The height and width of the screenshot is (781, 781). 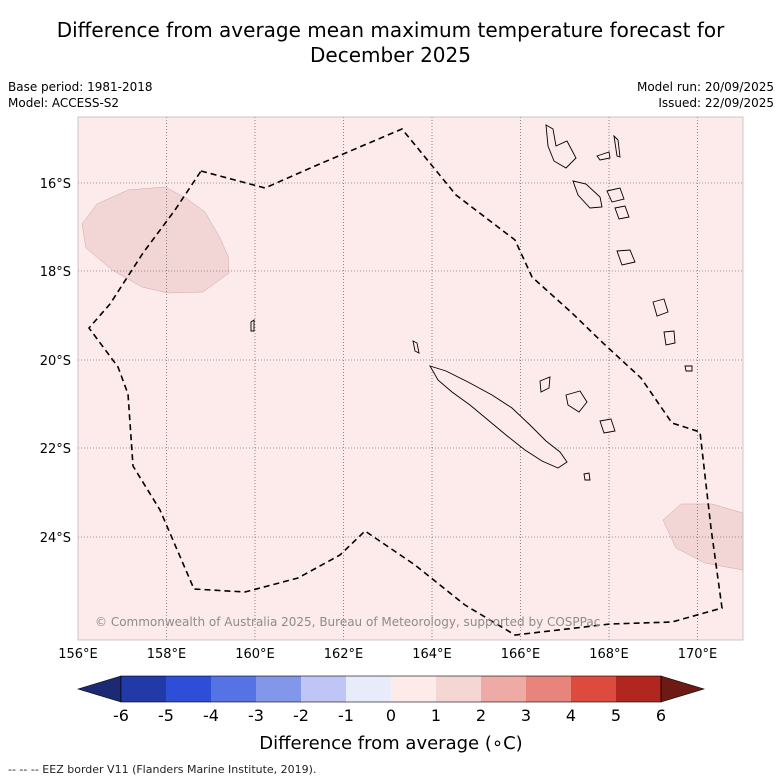 What do you see at coordinates (55, 449) in the screenshot?
I see `lat-label-22: 22°S` at bounding box center [55, 449].